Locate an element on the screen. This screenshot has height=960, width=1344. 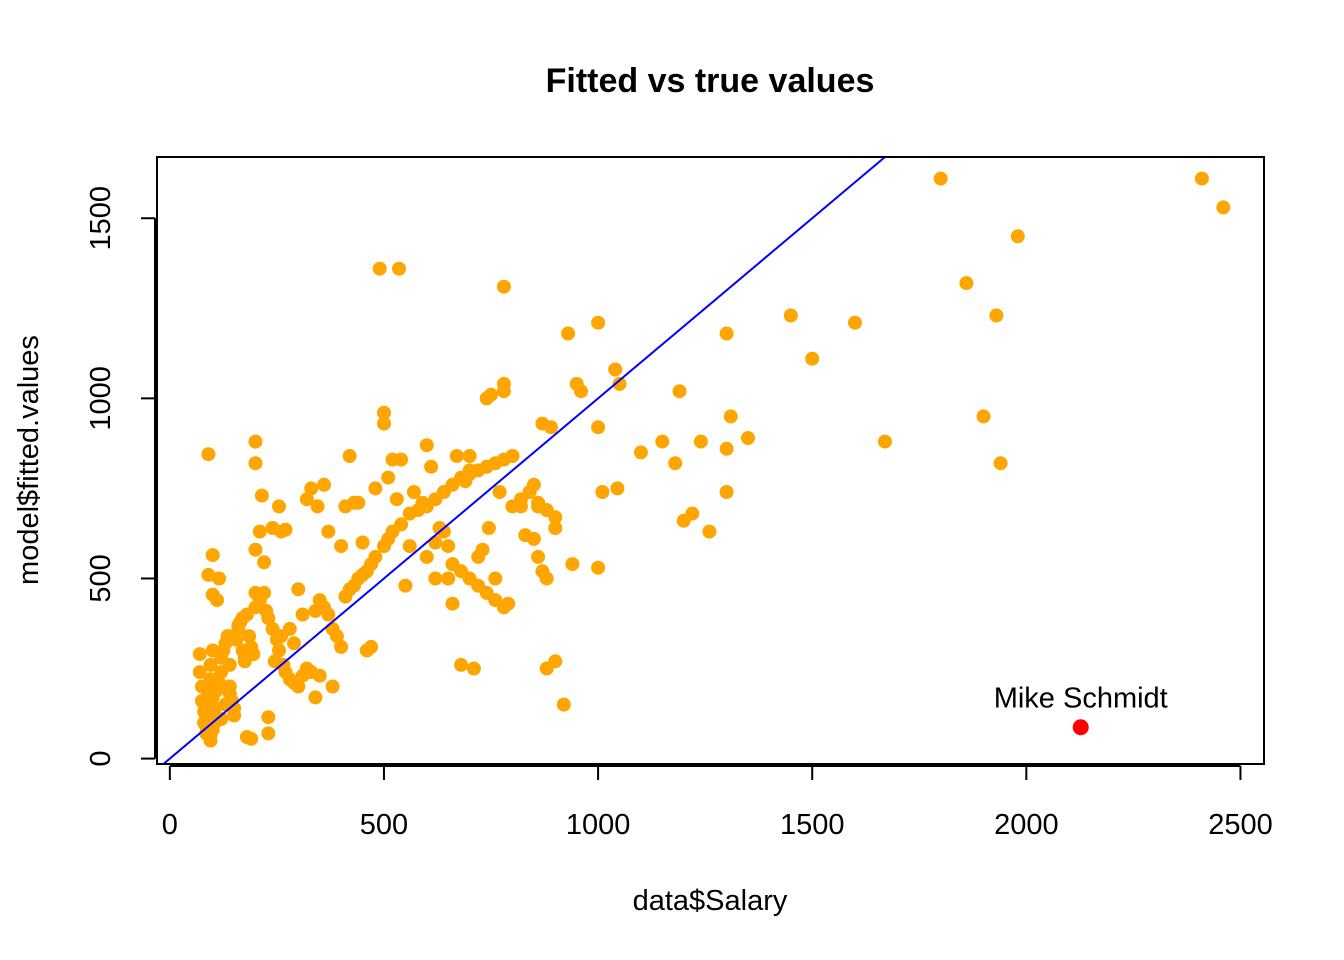
x-axis: 0 500 1000 1500 2000 2500 is located at coordinates (717, 803).